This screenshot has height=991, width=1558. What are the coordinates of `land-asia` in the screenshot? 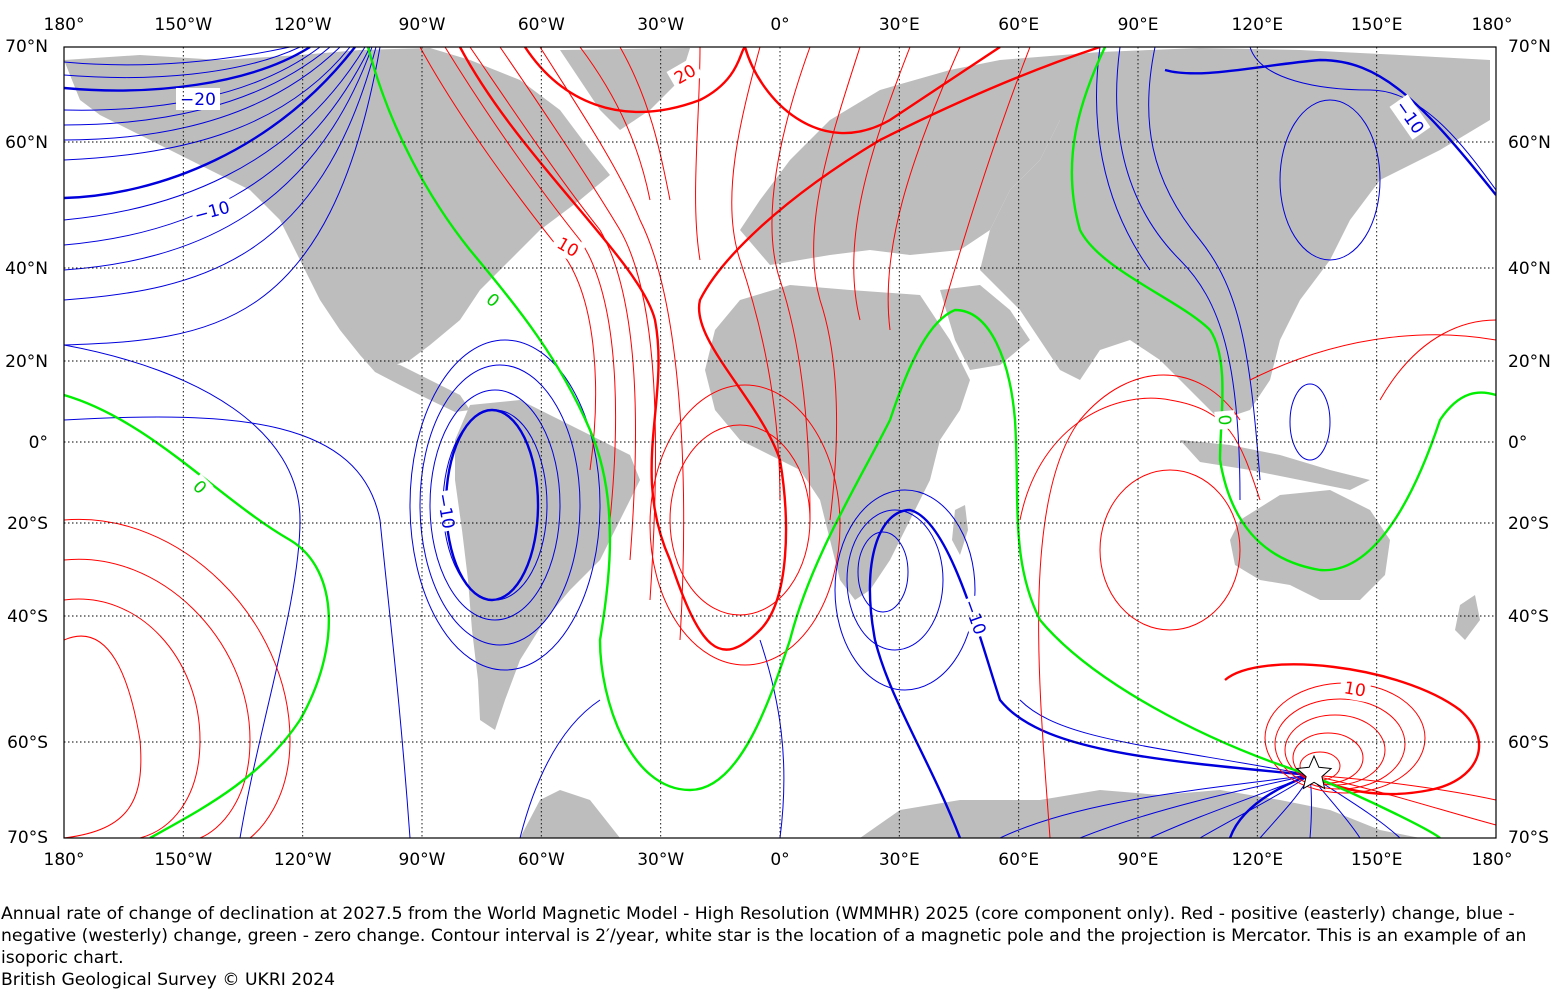 It's located at (1235, 234).